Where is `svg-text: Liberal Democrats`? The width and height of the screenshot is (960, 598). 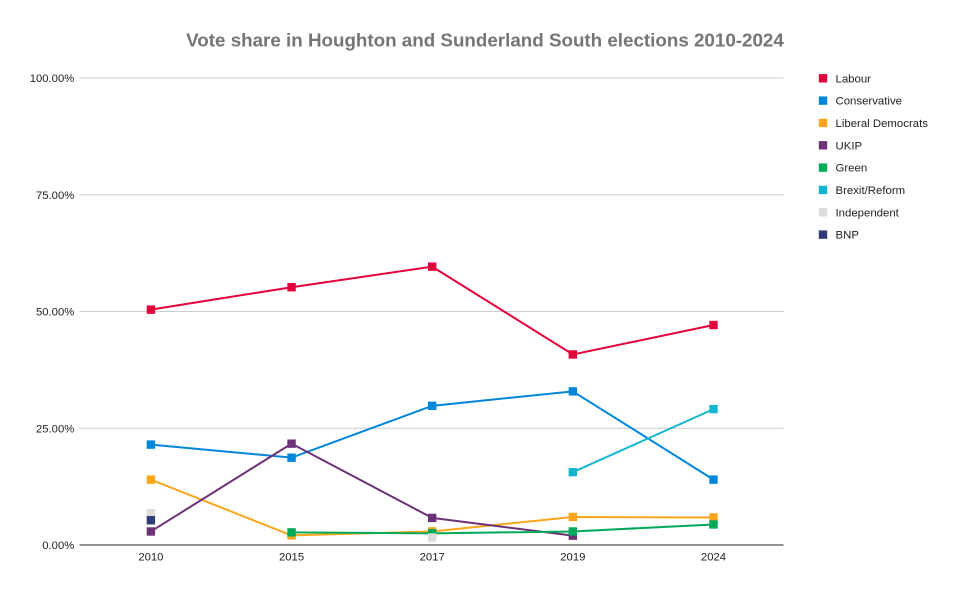
svg-text: Liberal Democrats is located at coordinates (882, 124).